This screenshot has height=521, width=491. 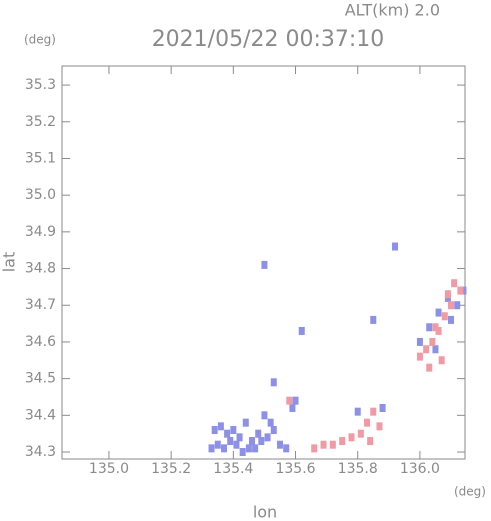 I want to click on x-tick-label: 135.6, so click(x=295, y=469).